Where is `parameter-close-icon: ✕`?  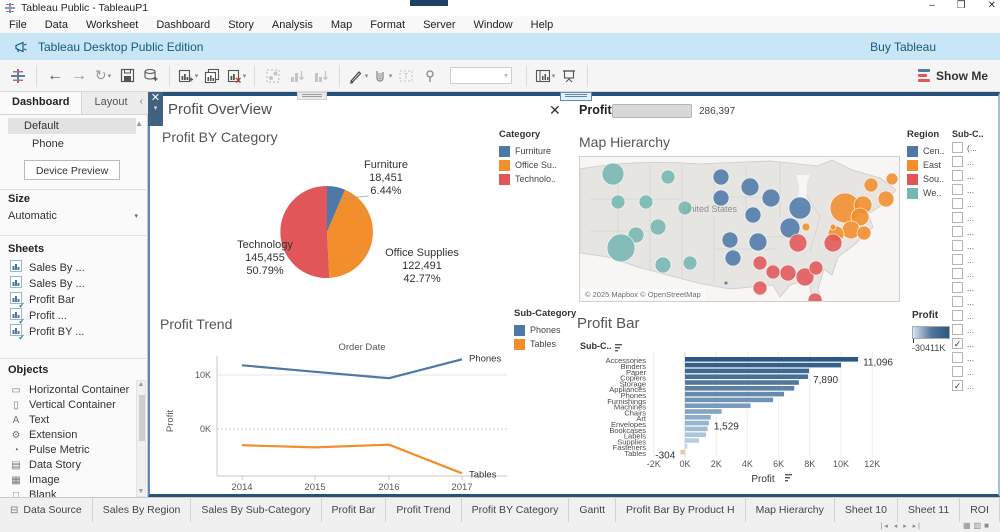 parameter-close-icon: ✕ is located at coordinates (555, 110).